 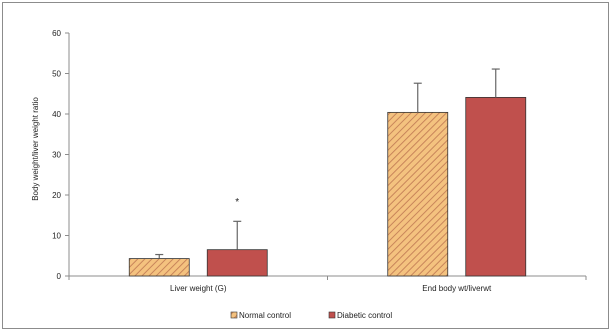 I want to click on legend-label: Normal control, so click(x=265, y=315).